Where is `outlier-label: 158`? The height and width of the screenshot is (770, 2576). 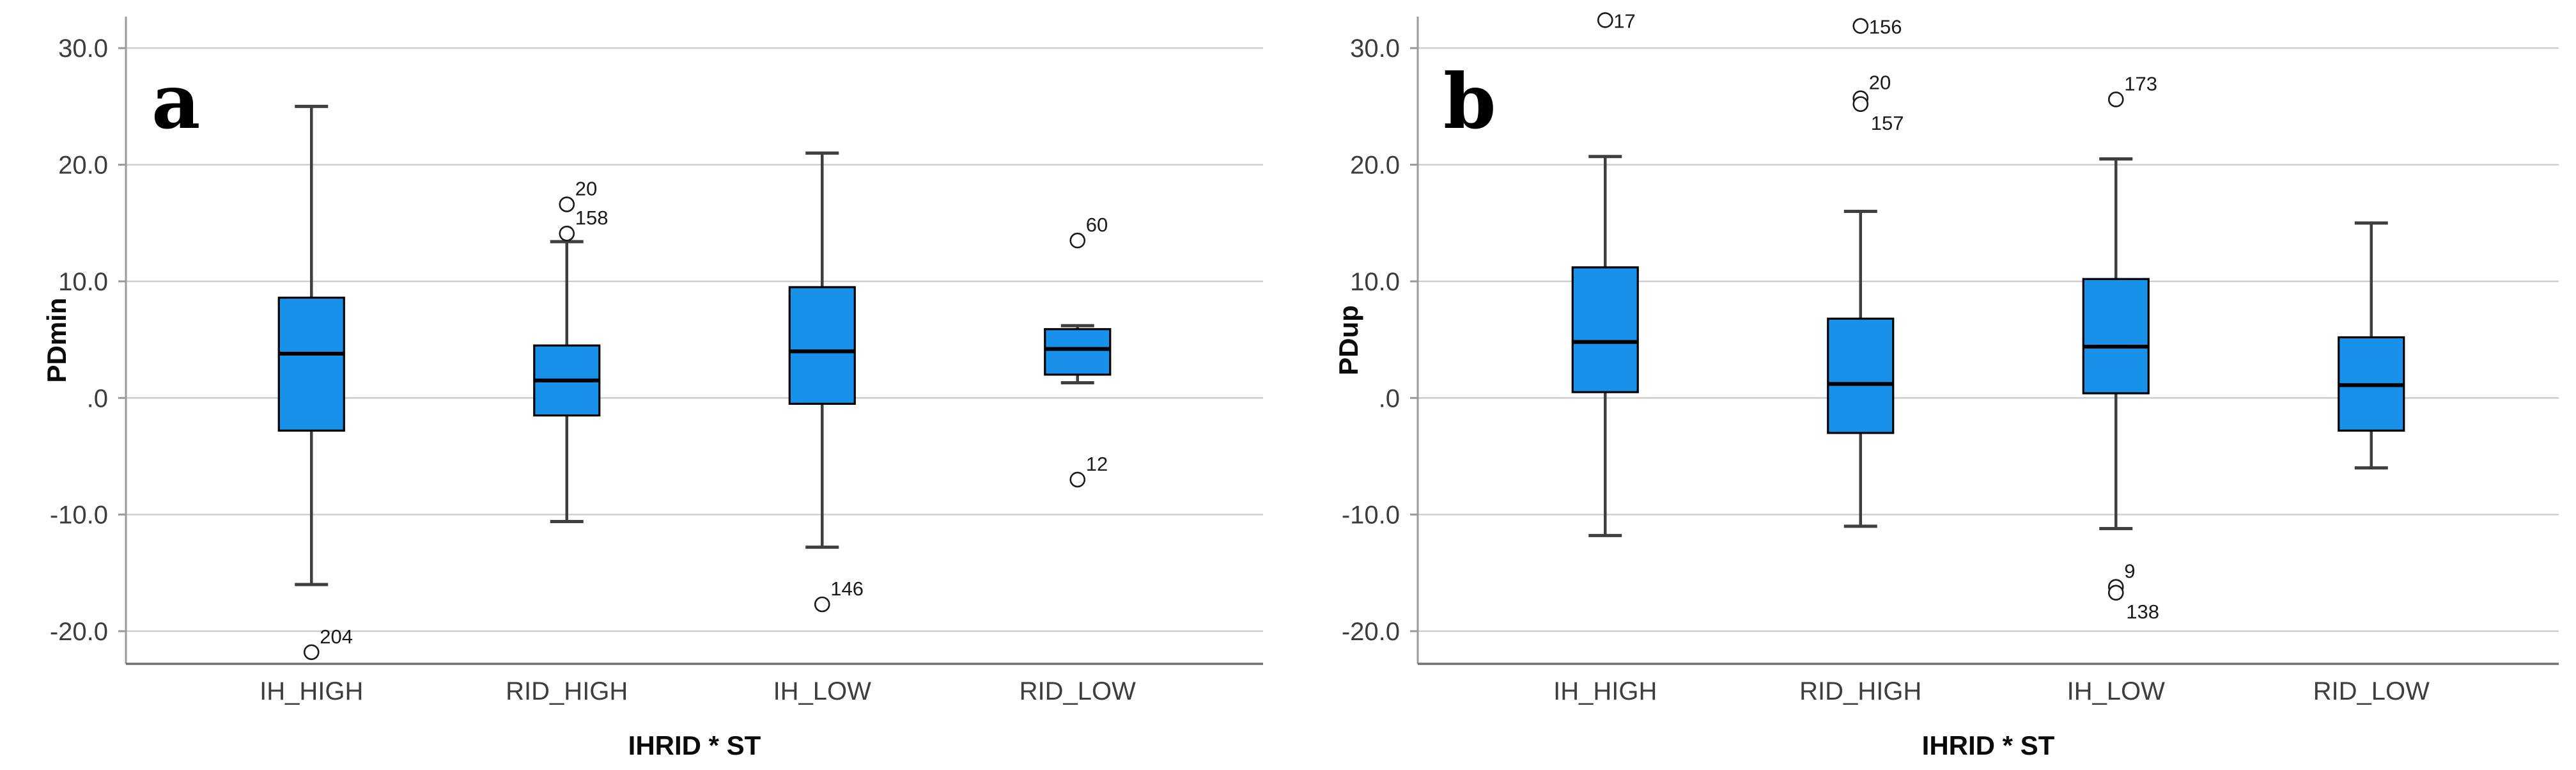 outlier-label: 158 is located at coordinates (592, 218).